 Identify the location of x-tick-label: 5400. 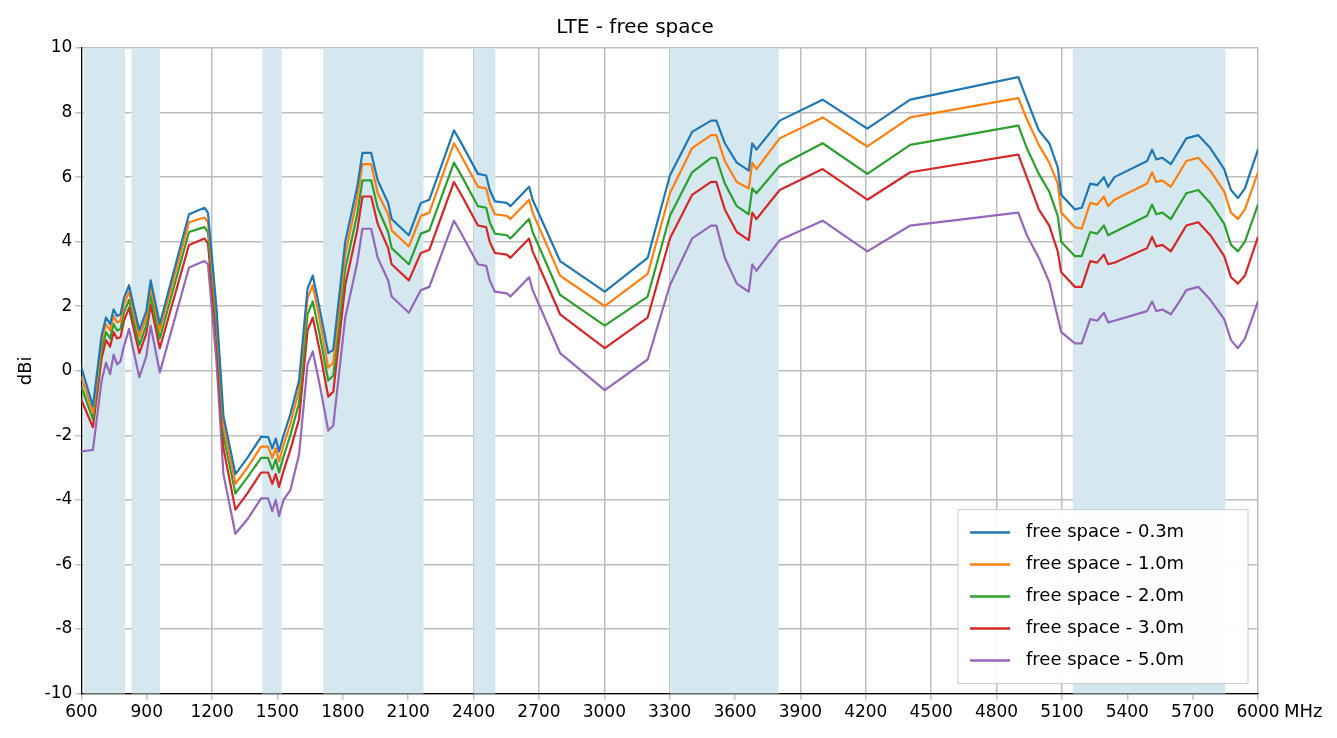
(1127, 711).